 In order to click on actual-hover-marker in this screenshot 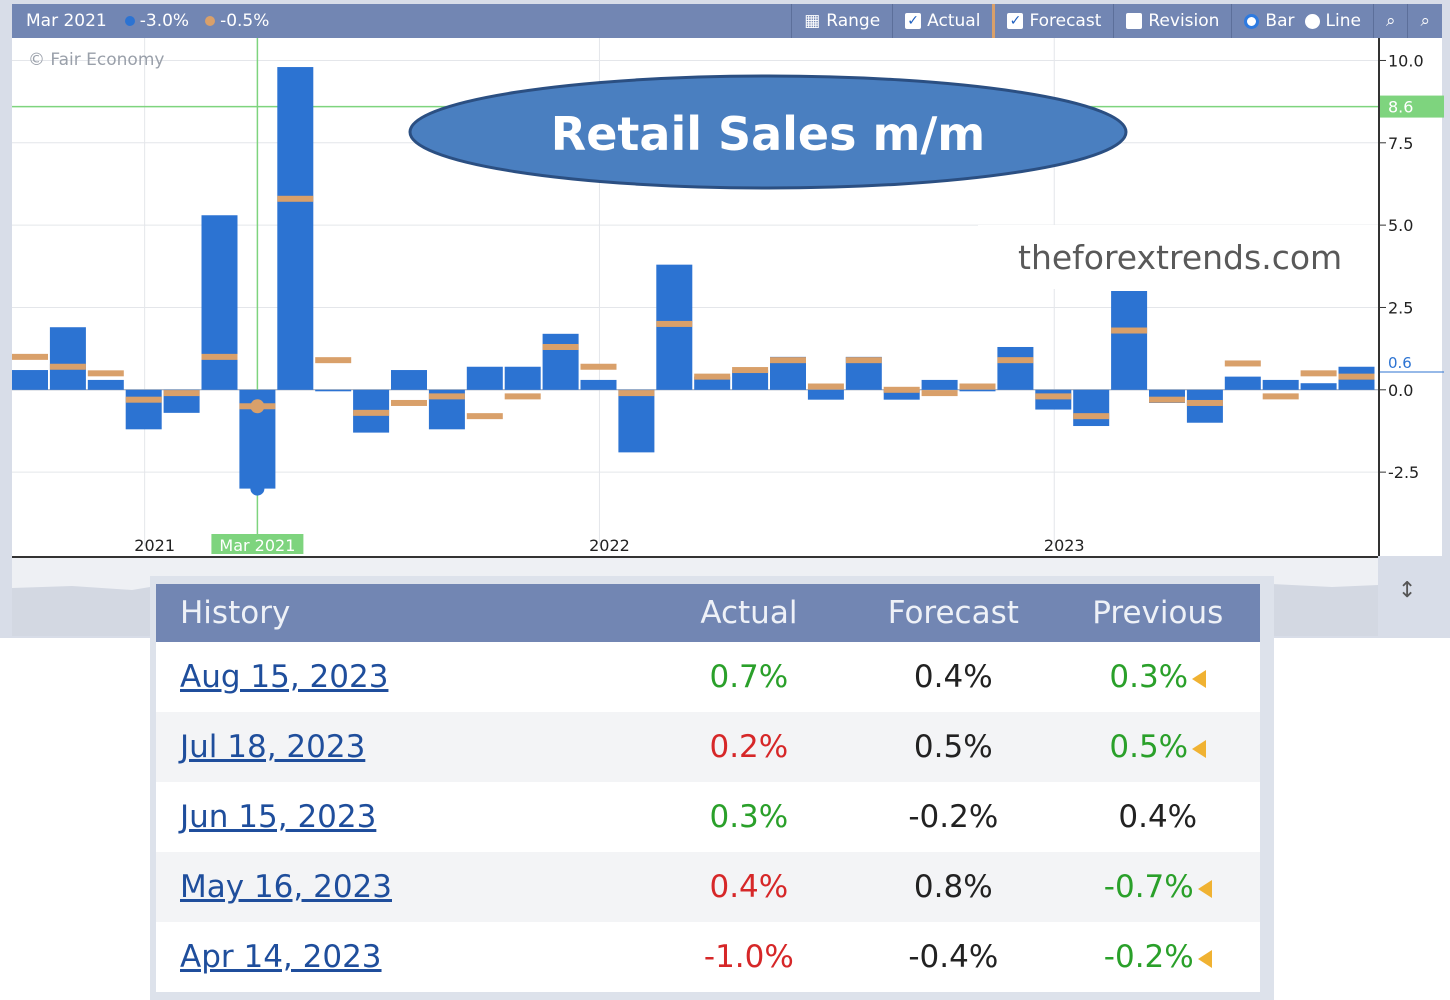, I will do `click(257, 488)`.